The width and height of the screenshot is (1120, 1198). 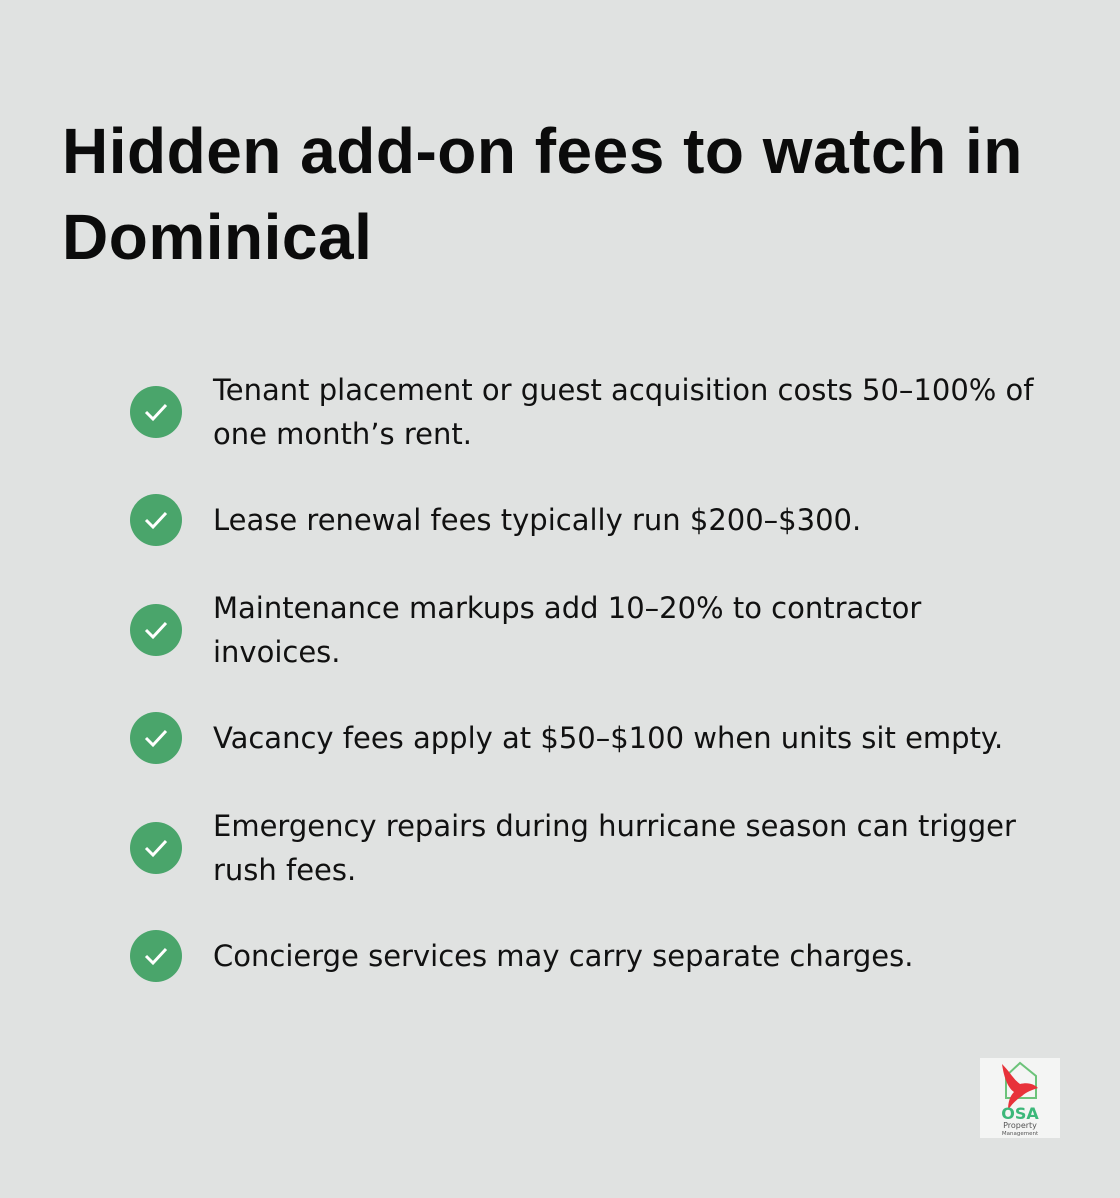 What do you see at coordinates (1020, 1134) in the screenshot?
I see `svg-text: Management` at bounding box center [1020, 1134].